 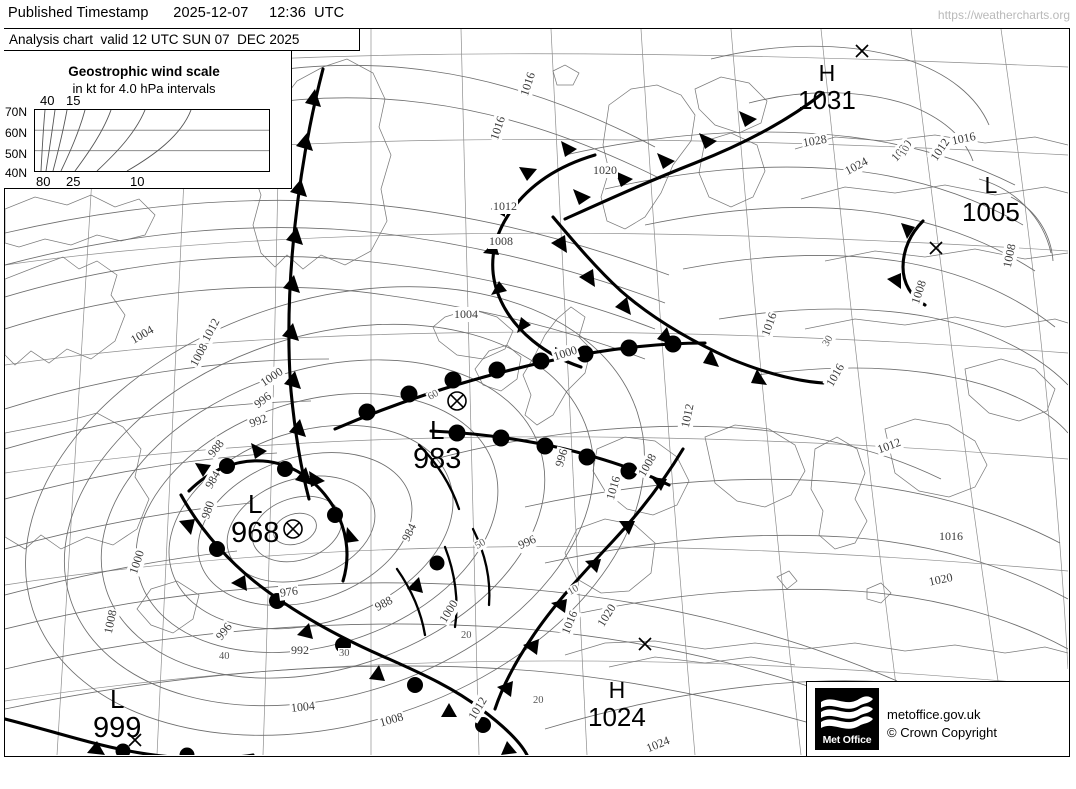 What do you see at coordinates (1003, 15) in the screenshot?
I see `site-watermark: https://weathercharts.org` at bounding box center [1003, 15].